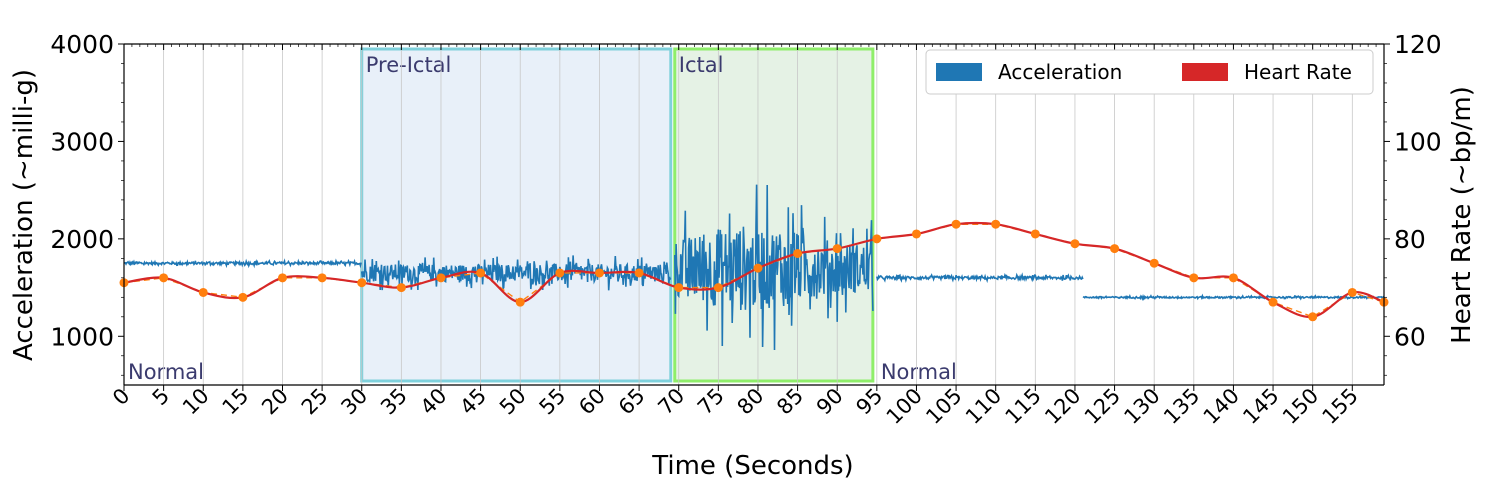 The height and width of the screenshot is (490, 1489). I want to click on x-tick-label-2: 10, so click(196, 402).